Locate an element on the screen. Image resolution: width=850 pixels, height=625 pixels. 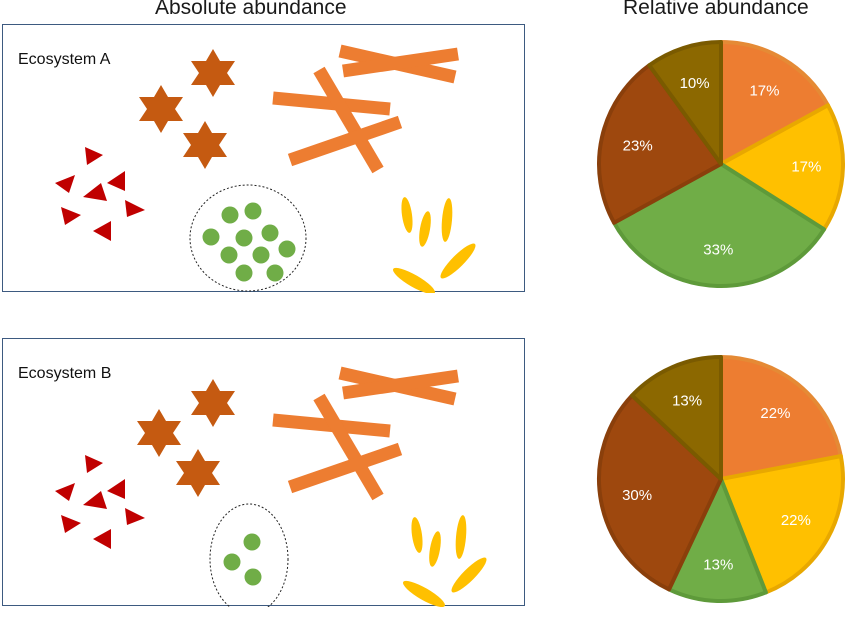
relative-abundance-pie-b: 22% 22% 13% 30% 13% is located at coordinates (721, 479).